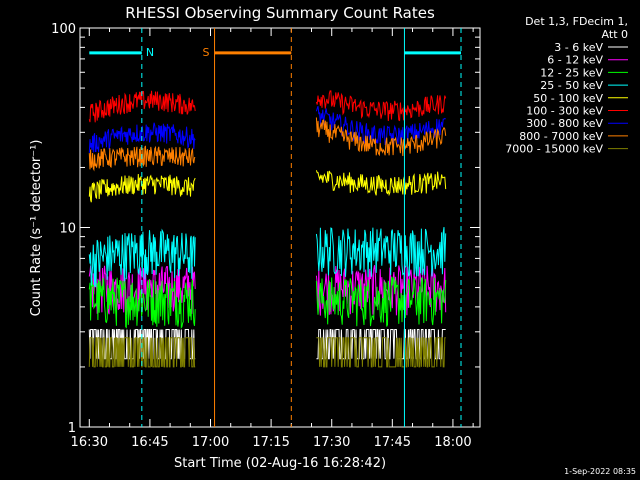  Describe the element at coordinates (575, 60) in the screenshot. I see `legend-label: 6 - 12 keV` at that location.